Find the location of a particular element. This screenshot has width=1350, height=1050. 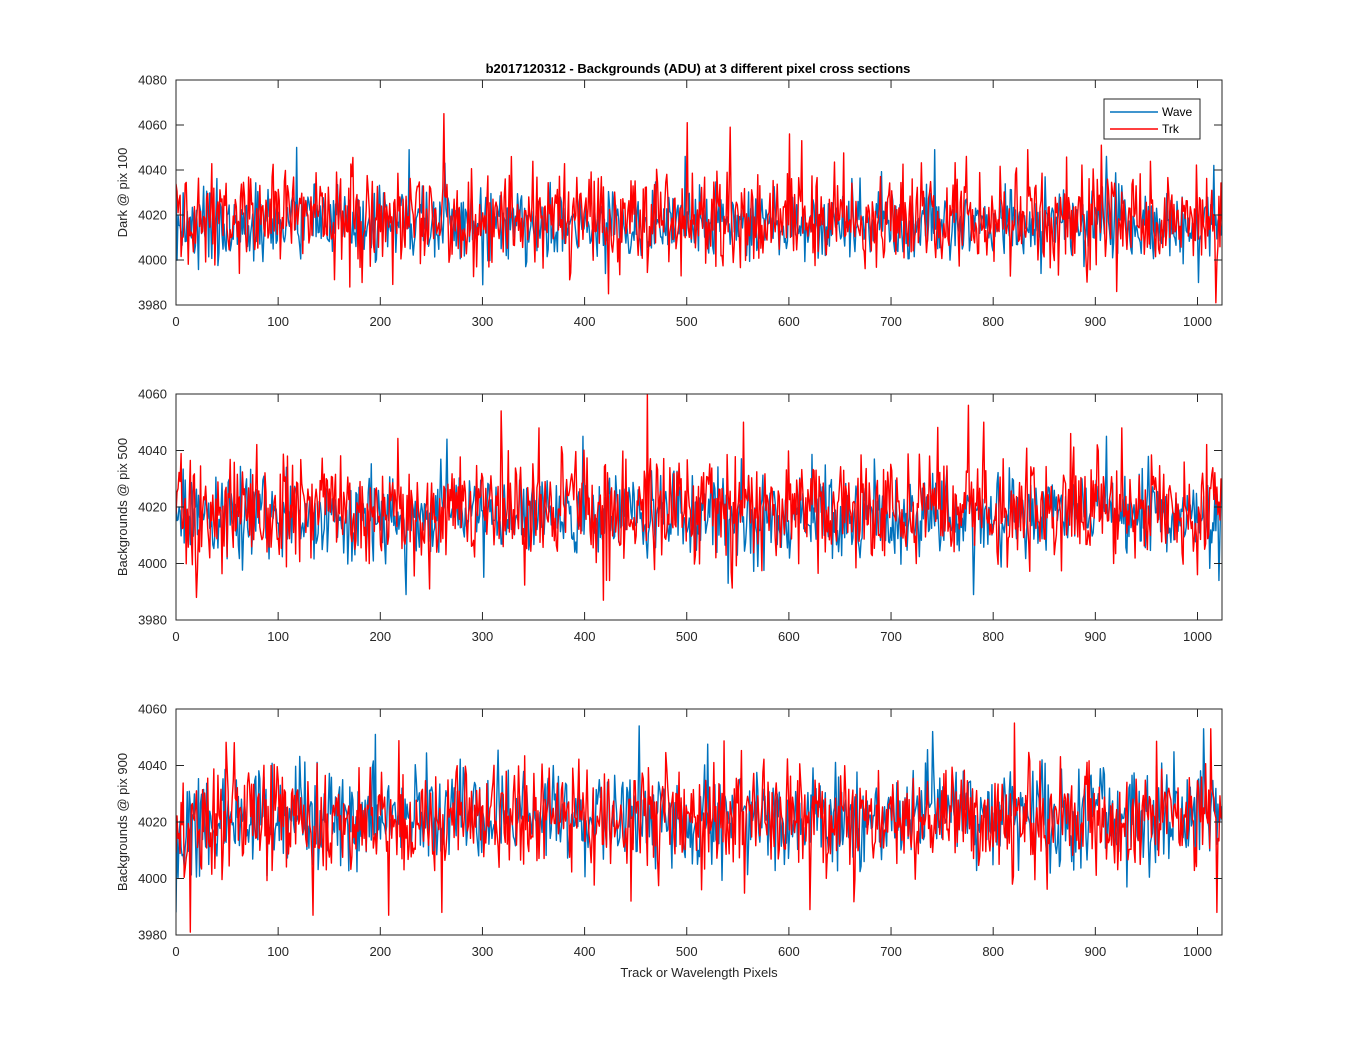

y-axis-label: Backgrounds @ pix 500 is located at coordinates (122, 507).